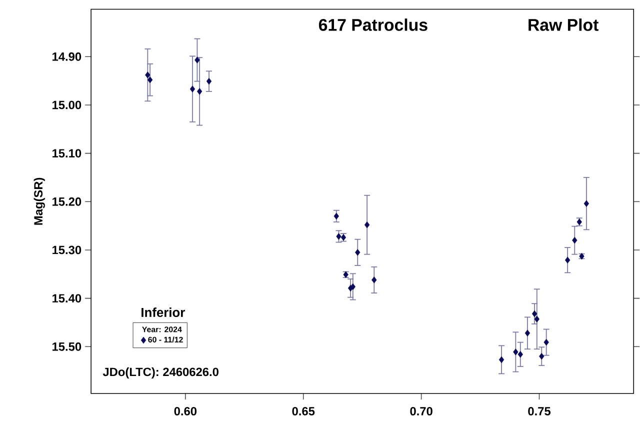 This screenshot has height=427, width=640. Describe the element at coordinates (163, 312) in the screenshot. I see `annotation: Inferior` at that location.